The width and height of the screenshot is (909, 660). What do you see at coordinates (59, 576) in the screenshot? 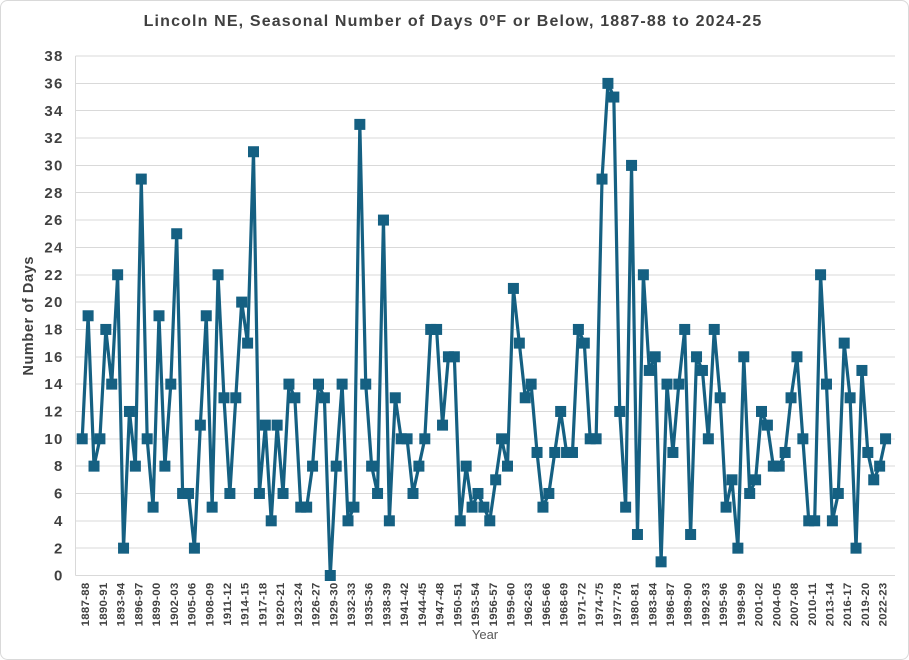
I see `svg-text: 0` at bounding box center [59, 576].